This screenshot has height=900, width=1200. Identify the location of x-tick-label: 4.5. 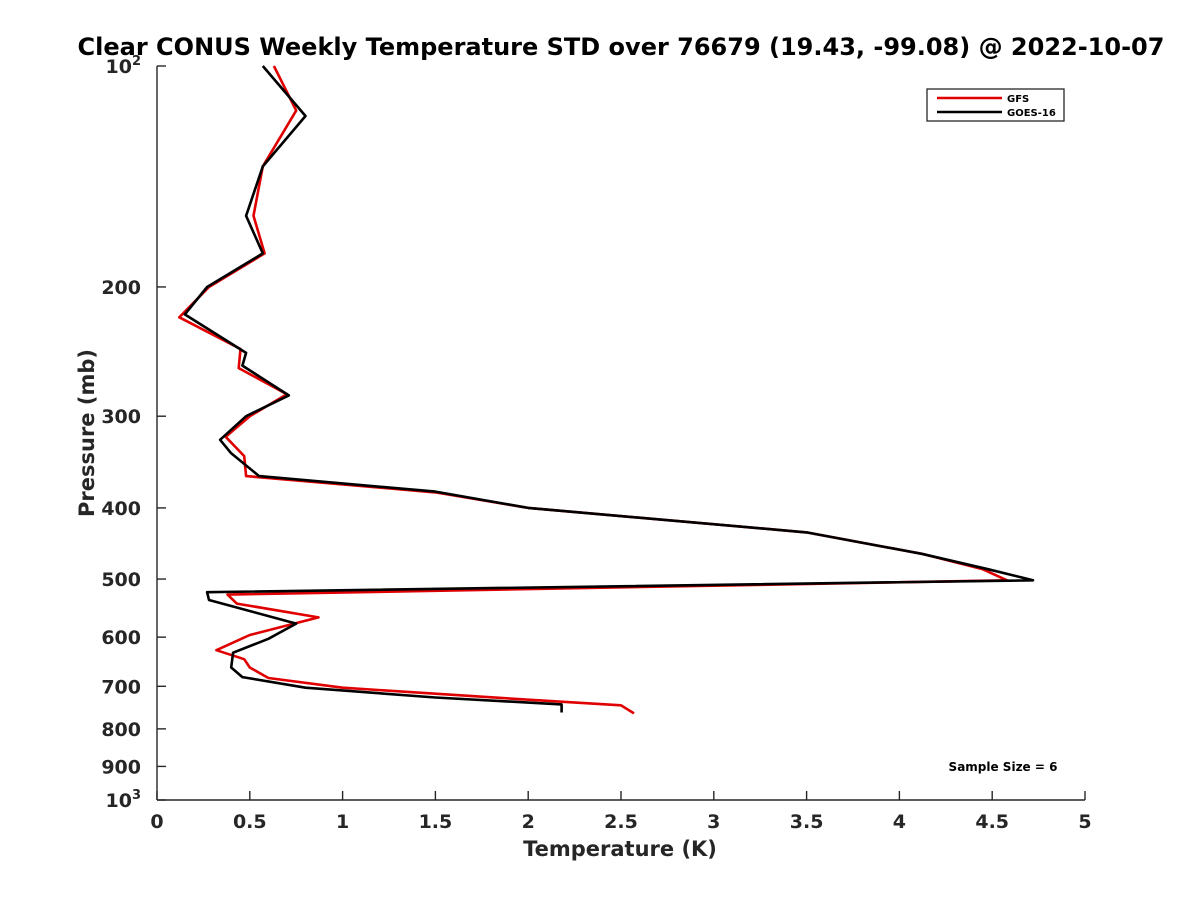
(992, 822).